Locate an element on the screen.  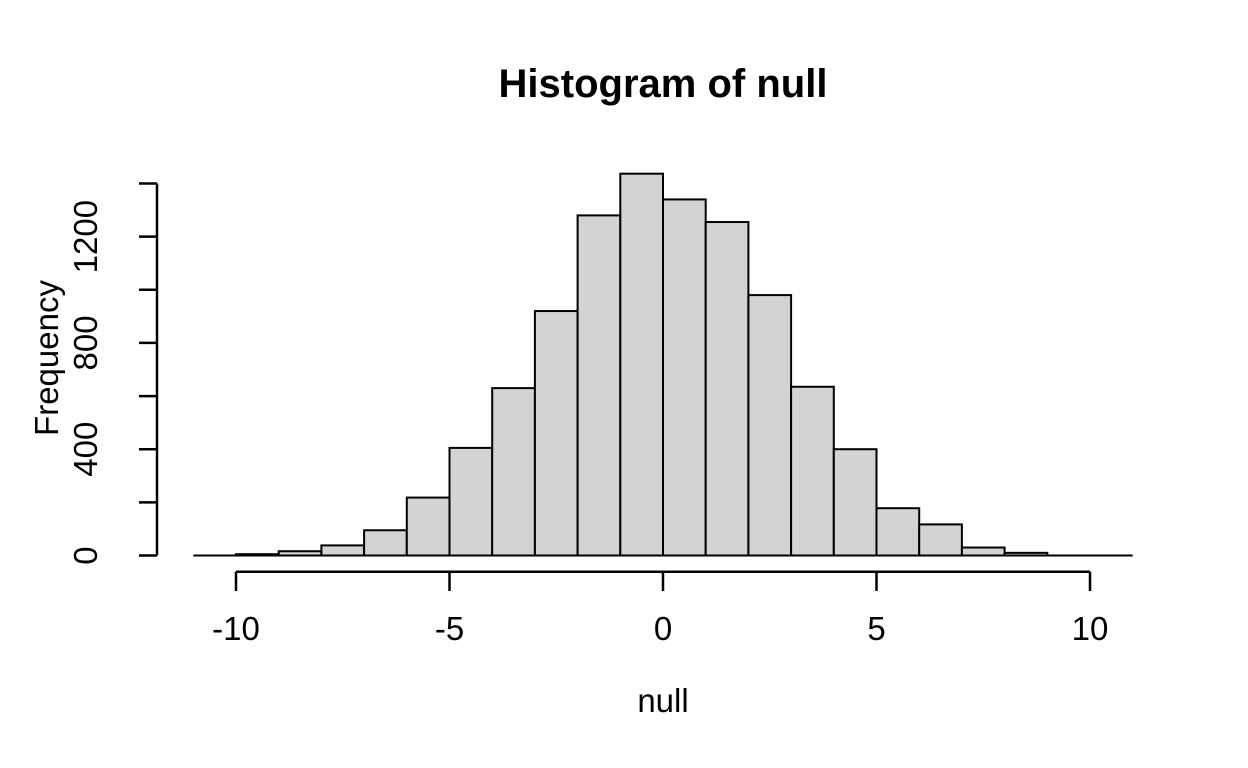
x-tick-label: 0 is located at coordinates (663, 628).